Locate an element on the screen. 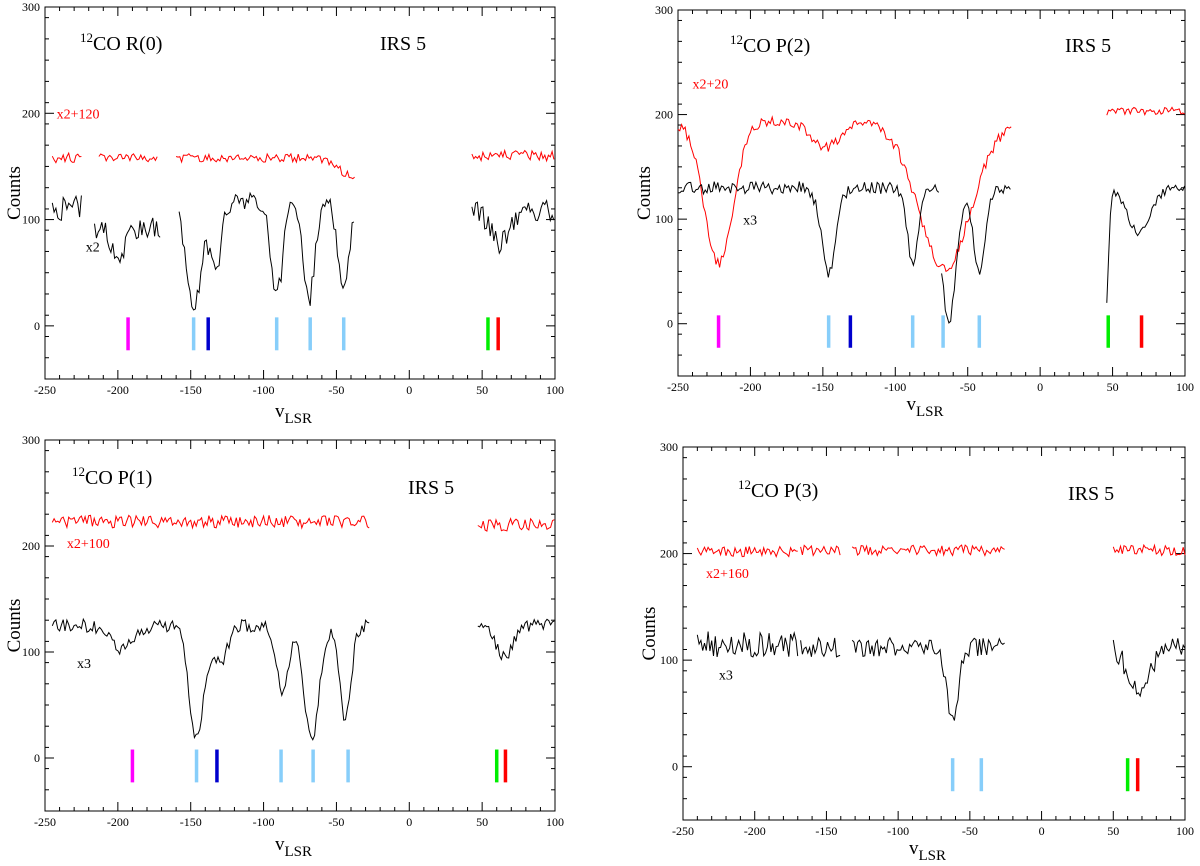  scale-label: x2+160 is located at coordinates (727, 574).